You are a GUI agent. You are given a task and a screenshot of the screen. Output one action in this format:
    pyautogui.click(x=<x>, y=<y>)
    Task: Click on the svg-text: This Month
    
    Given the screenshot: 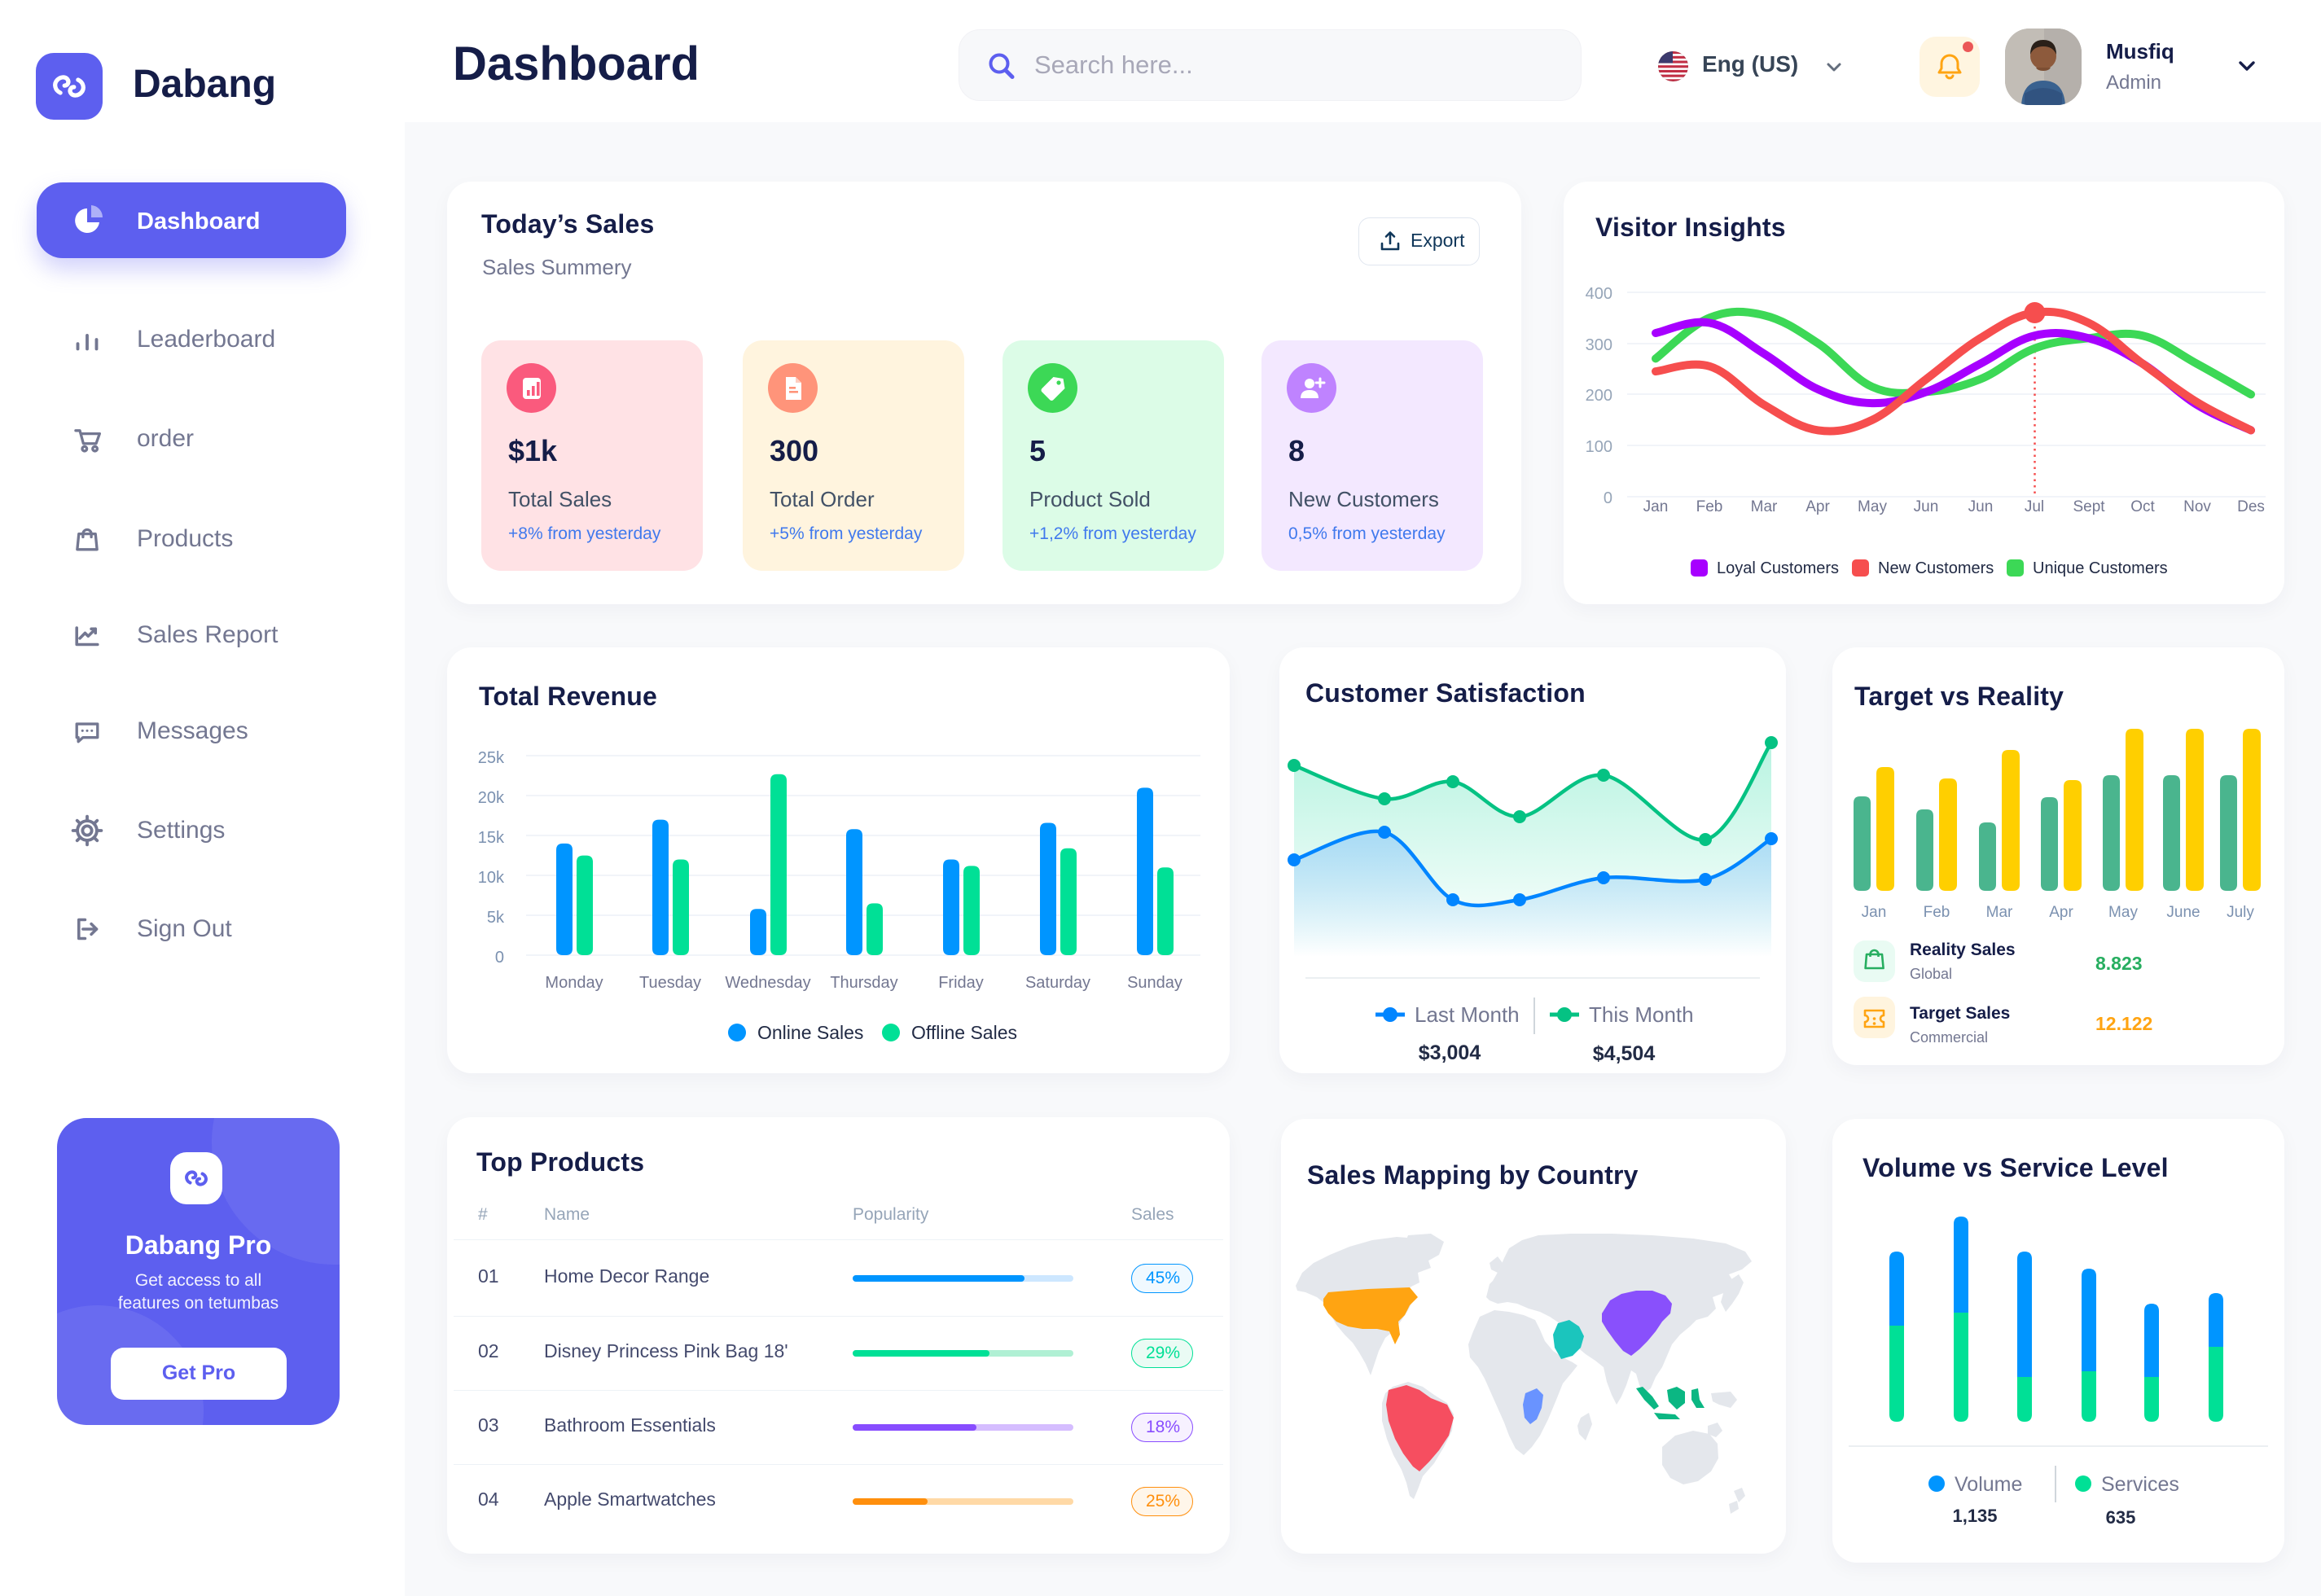 What is the action you would take?
    pyautogui.click(x=1641, y=1014)
    